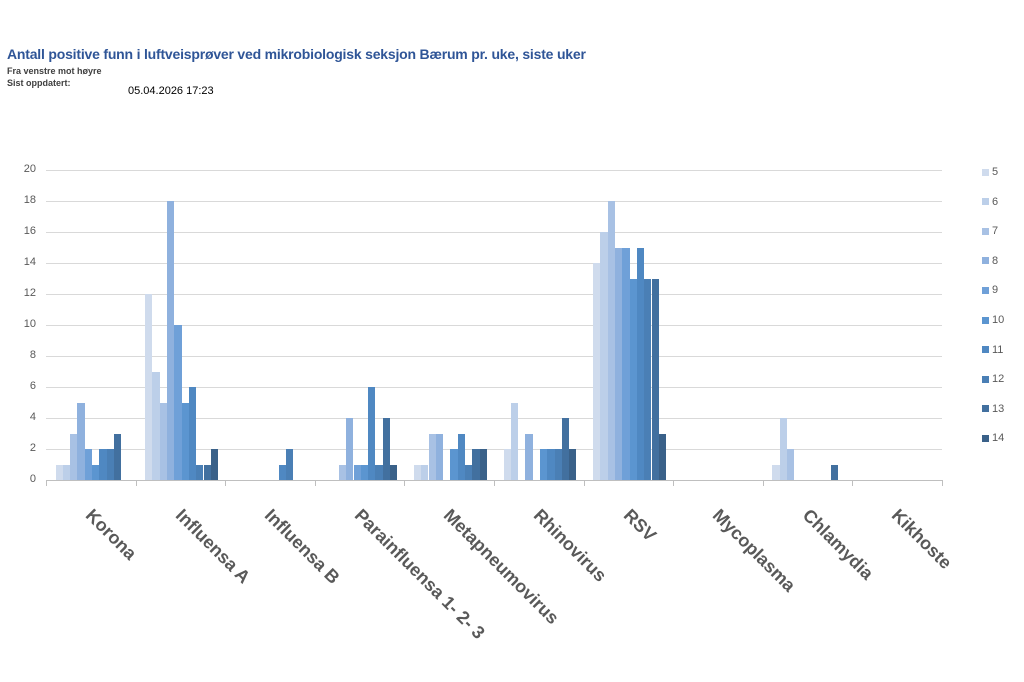 The image size is (1024, 682). I want to click on legend-item: 8, so click(990, 262).